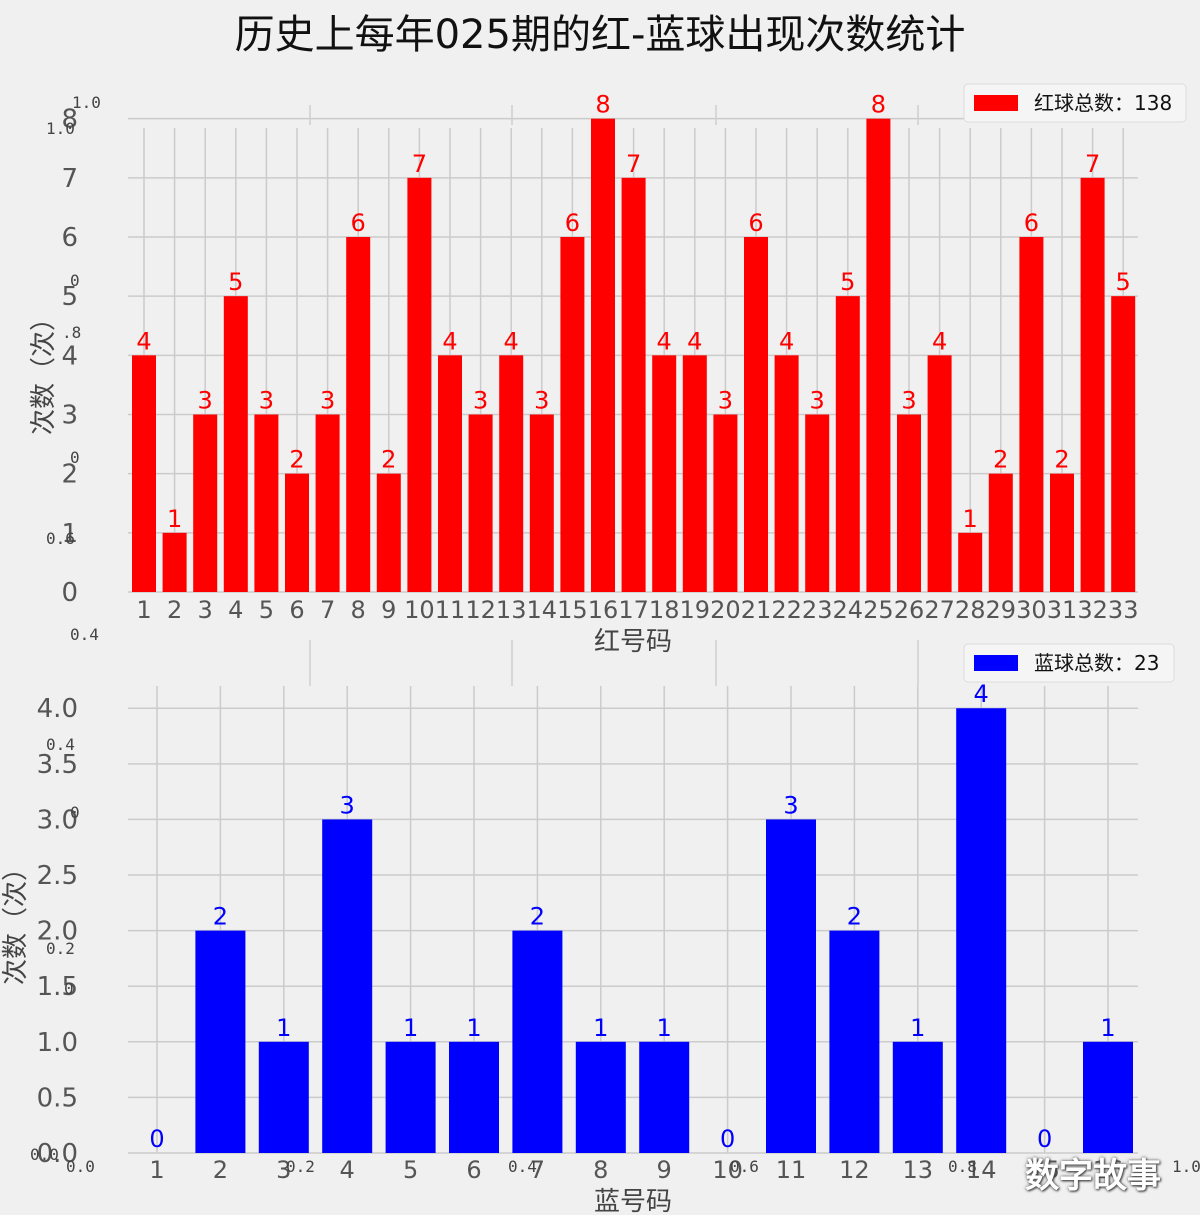 The height and width of the screenshot is (1215, 1200). I want to click on y-tick-label: 4, so click(69, 356).